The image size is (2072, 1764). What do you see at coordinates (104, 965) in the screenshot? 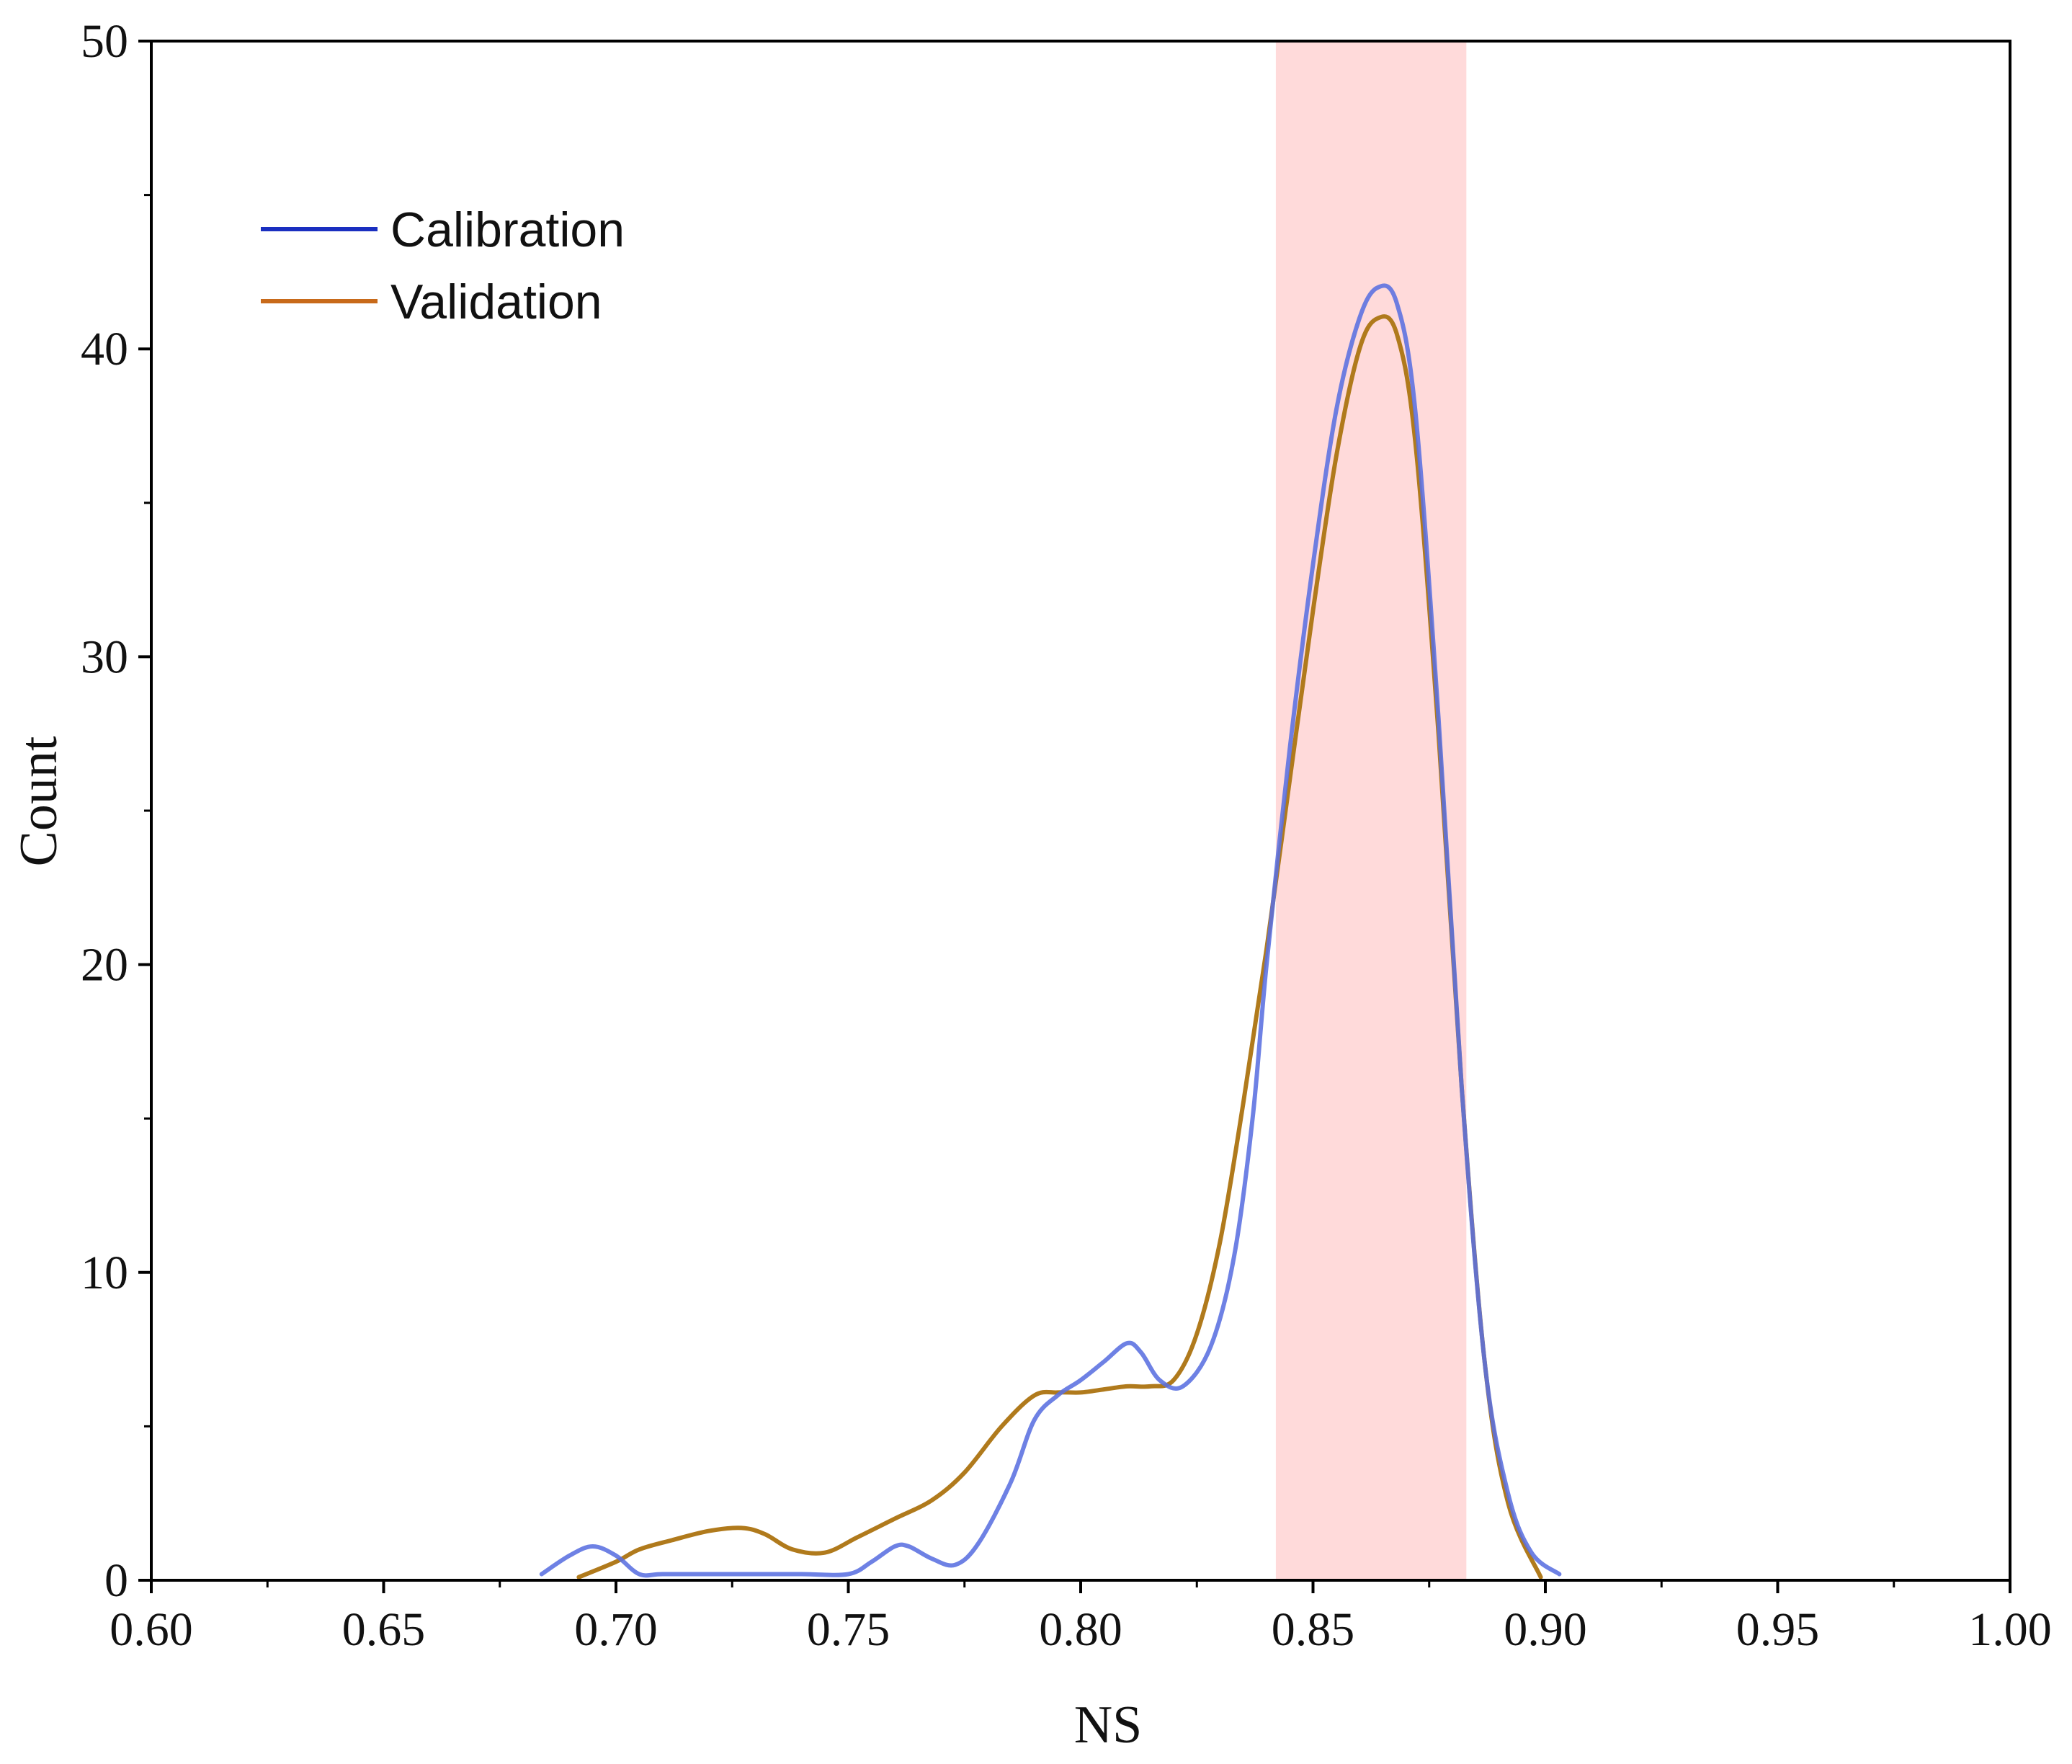
I see `y-tick-label: 20` at bounding box center [104, 965].